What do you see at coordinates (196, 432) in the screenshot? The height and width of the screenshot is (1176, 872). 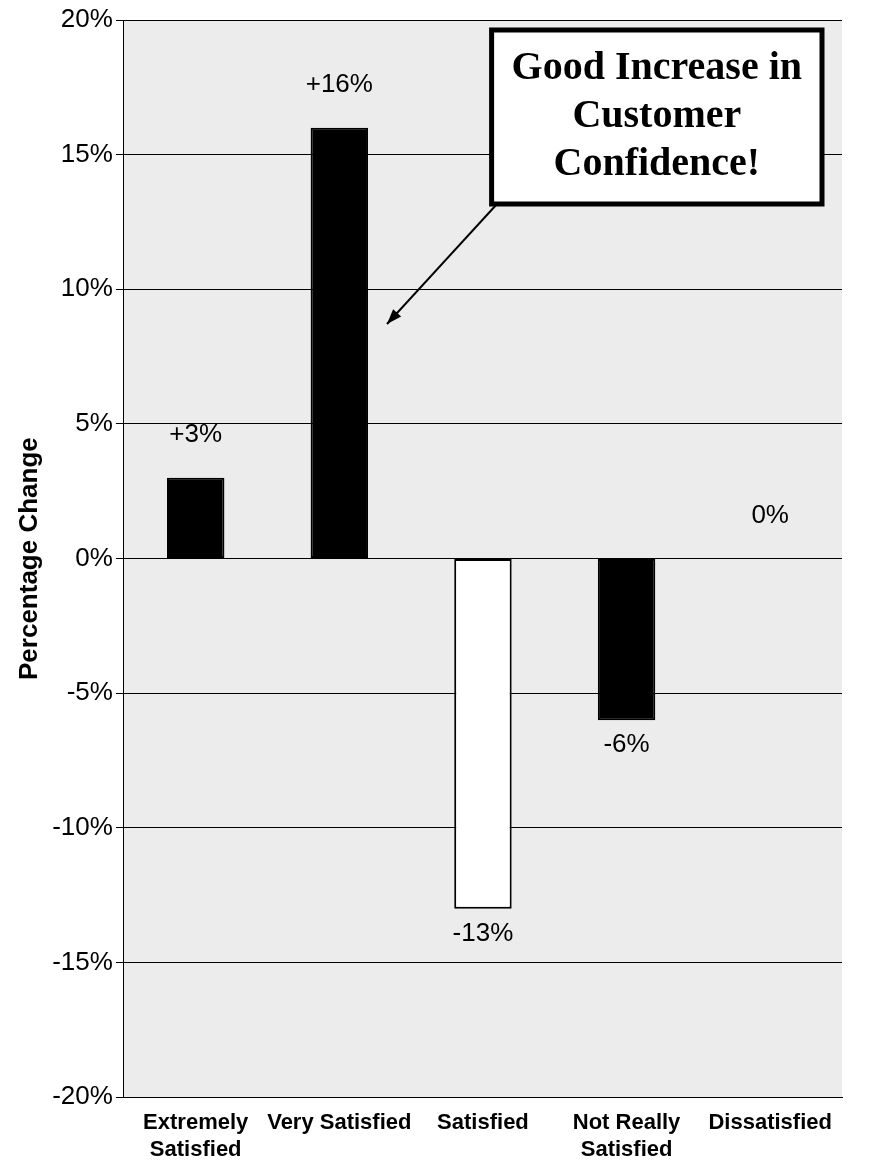 I see `data-label: +3%` at bounding box center [196, 432].